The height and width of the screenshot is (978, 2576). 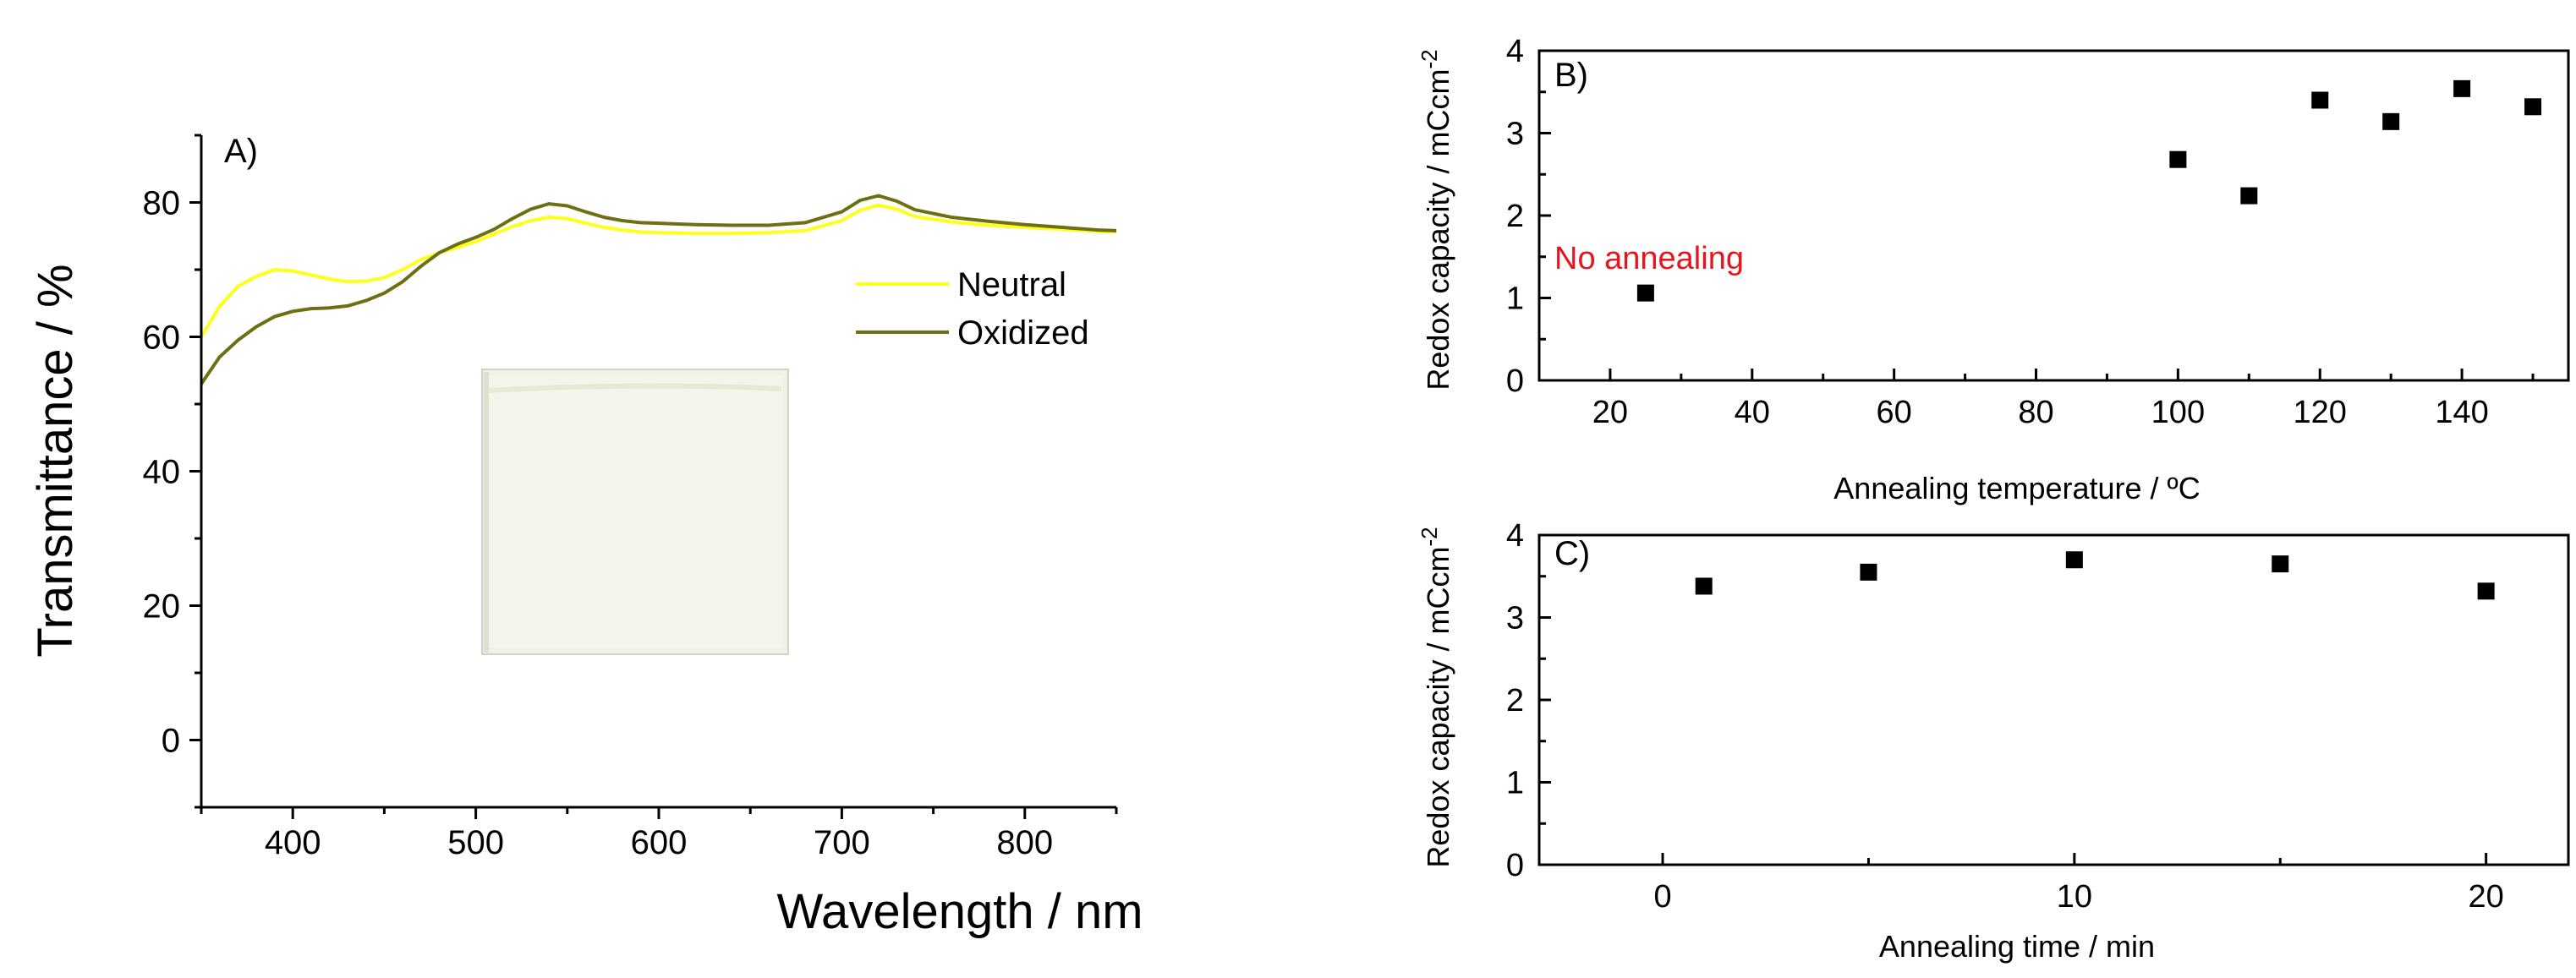 I want to click on panel-c-x-title-text: Annealing time / min, so click(x=2017, y=946).